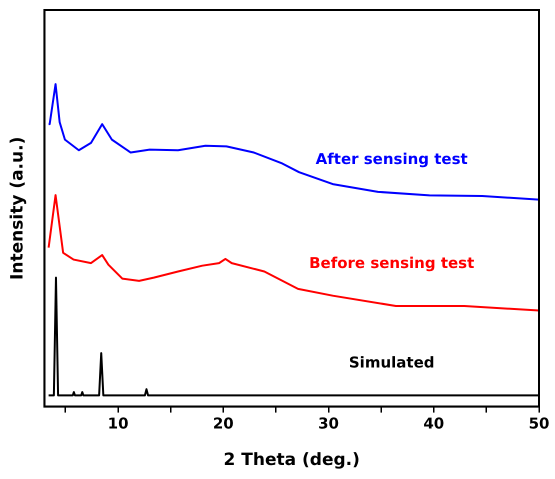  I want to click on x-tick-label: 20, so click(223, 423).